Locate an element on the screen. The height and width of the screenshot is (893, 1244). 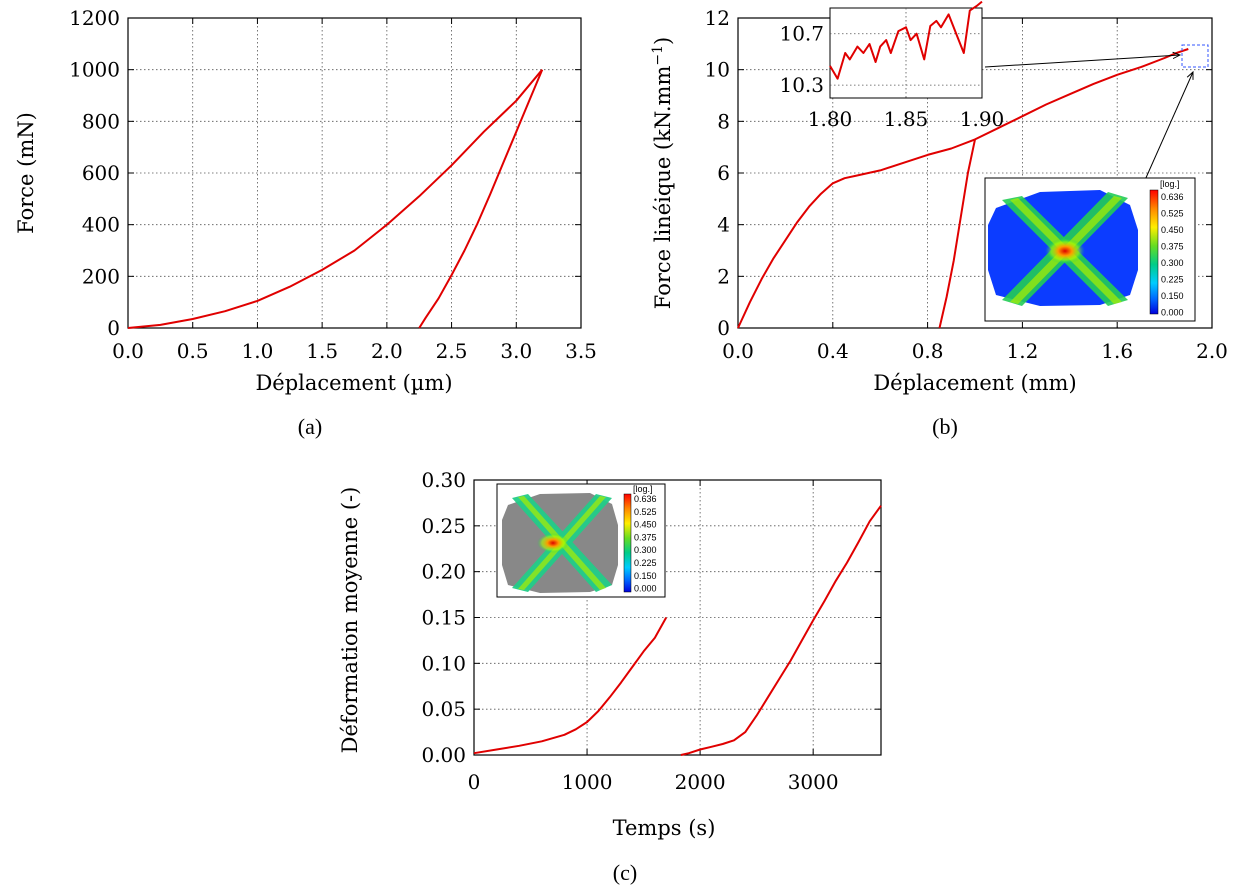
chart-b-ytick-label: 8 is located at coordinates (723, 121).